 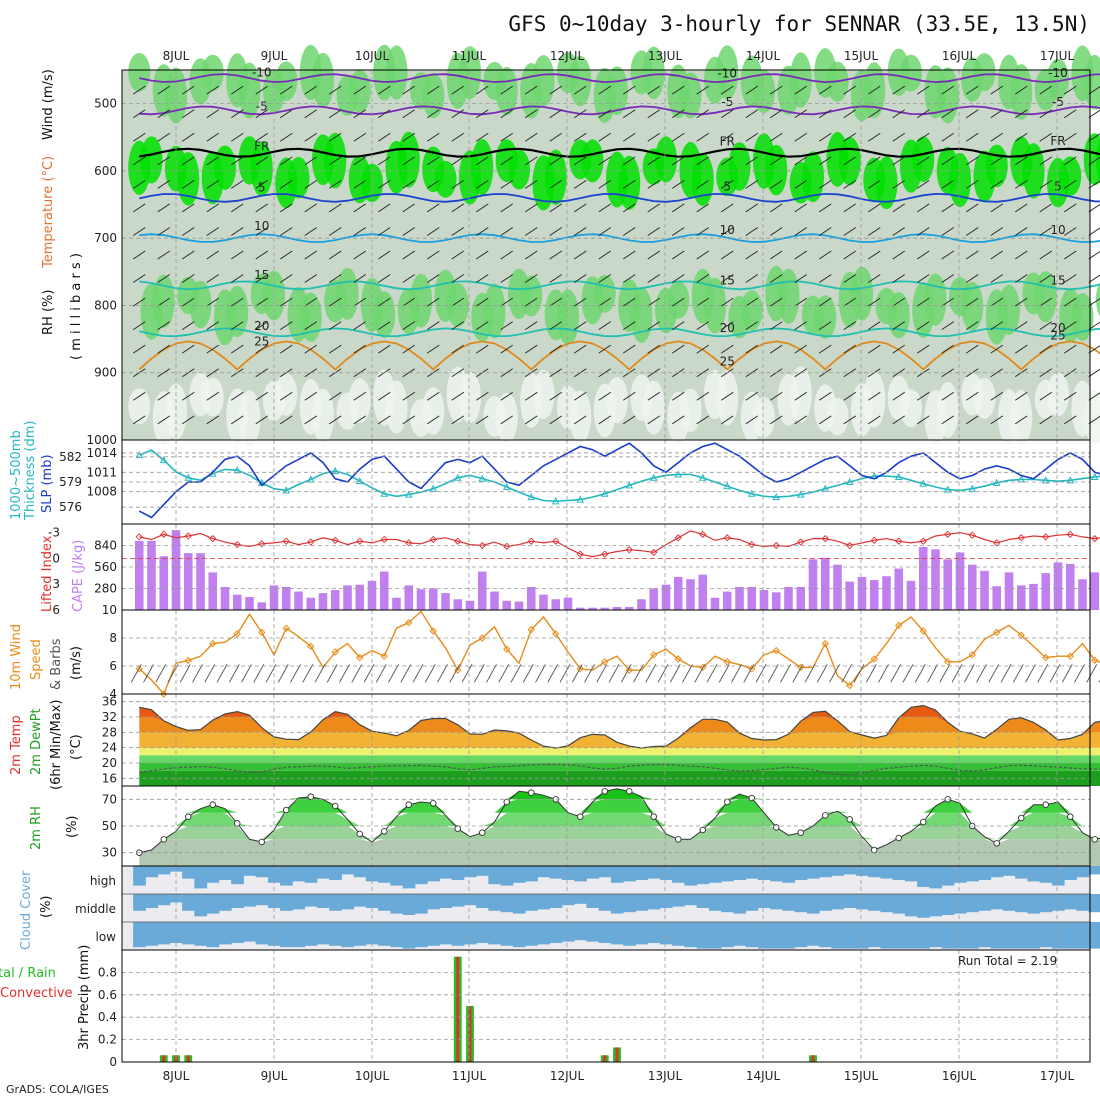 What do you see at coordinates (47, 483) in the screenshot?
I see `slp-label: SLP (mb)` at bounding box center [47, 483].